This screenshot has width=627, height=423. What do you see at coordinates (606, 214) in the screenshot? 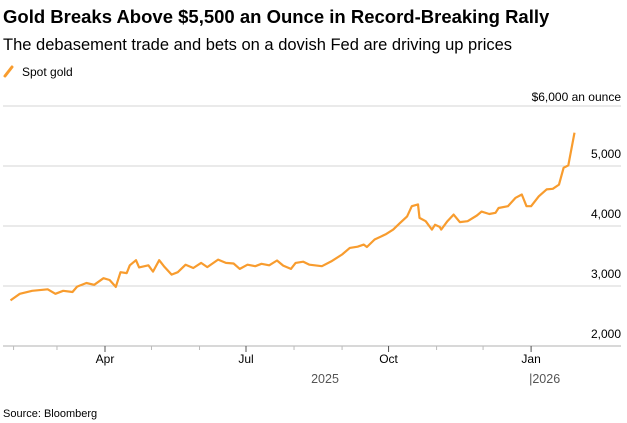
I see `y-tick-label-4000: 4,000` at bounding box center [606, 214].